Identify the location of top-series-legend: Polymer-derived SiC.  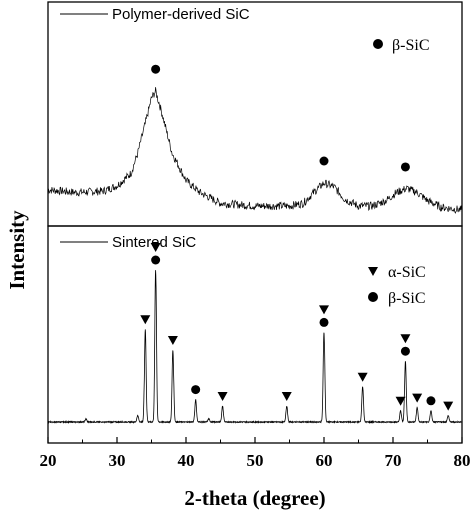
(155, 14).